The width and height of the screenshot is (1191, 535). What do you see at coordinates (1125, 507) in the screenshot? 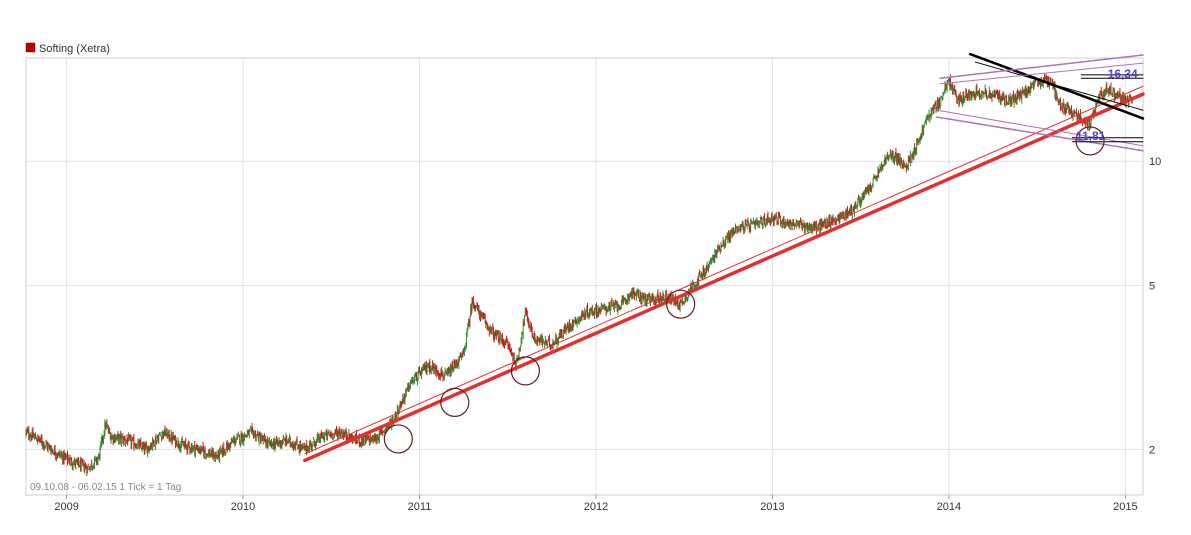
I see `x-tick-label: 2015` at bounding box center [1125, 507].